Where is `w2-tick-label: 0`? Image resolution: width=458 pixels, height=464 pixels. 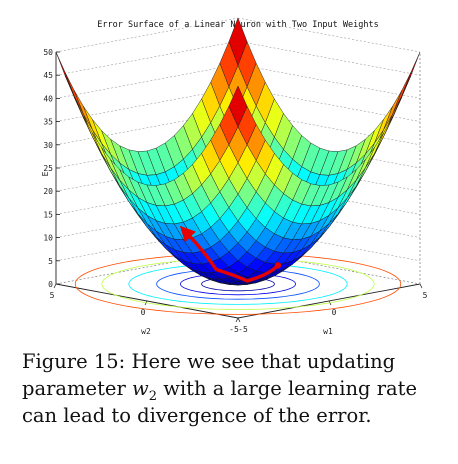
w2-tick-label: 0 is located at coordinates (143, 312).